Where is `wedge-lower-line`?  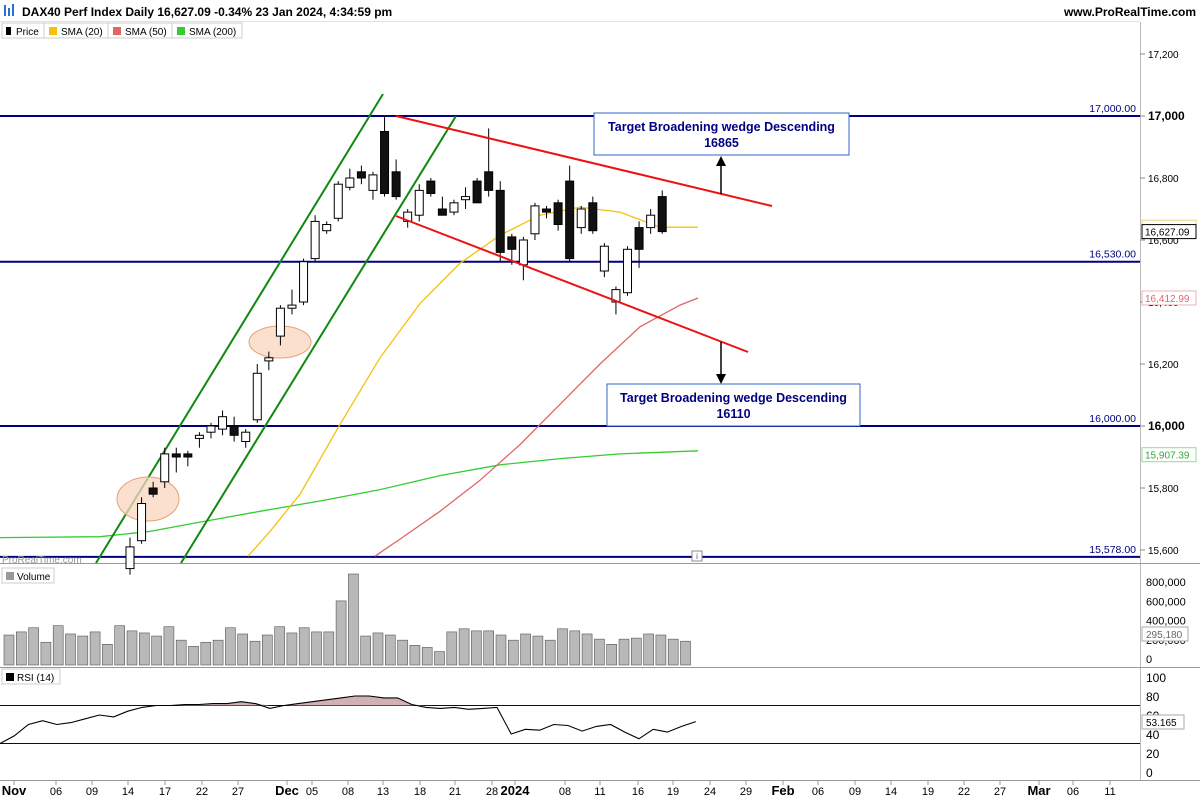 wedge-lower-line is located at coordinates (572, 284).